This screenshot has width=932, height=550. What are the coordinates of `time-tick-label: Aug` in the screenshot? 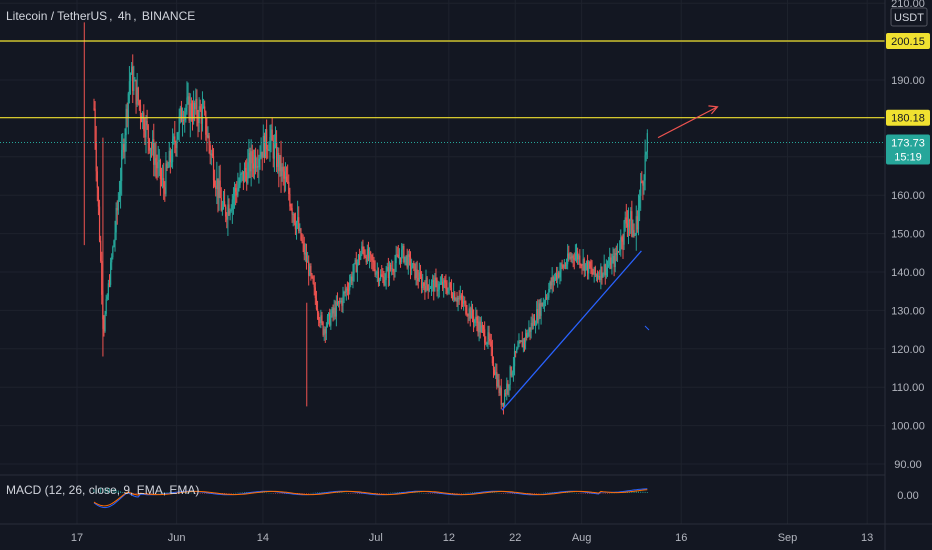 It's located at (582, 538).